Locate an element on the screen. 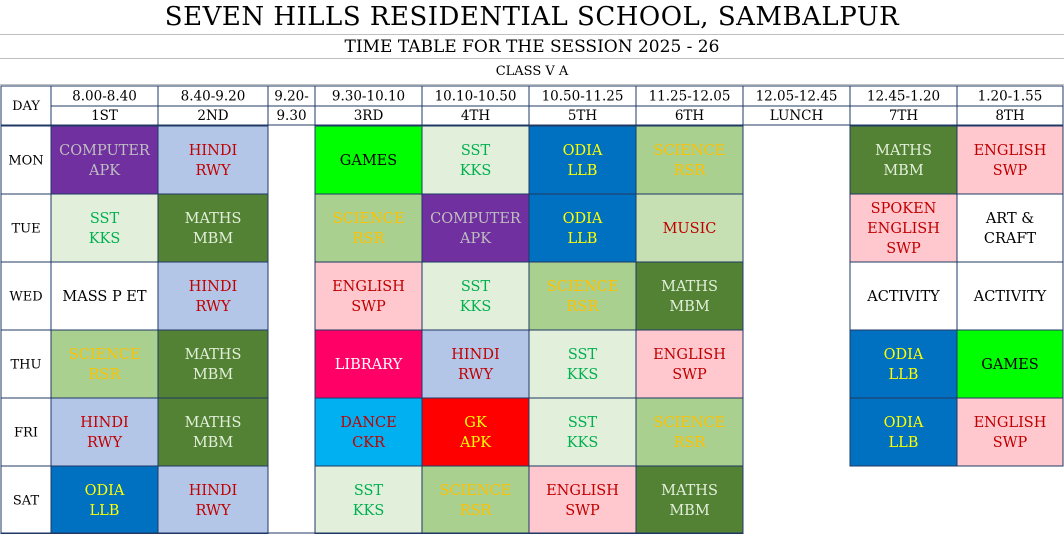 The height and width of the screenshot is (534, 1064). period-text: COMPUTER is located at coordinates (105, 151).